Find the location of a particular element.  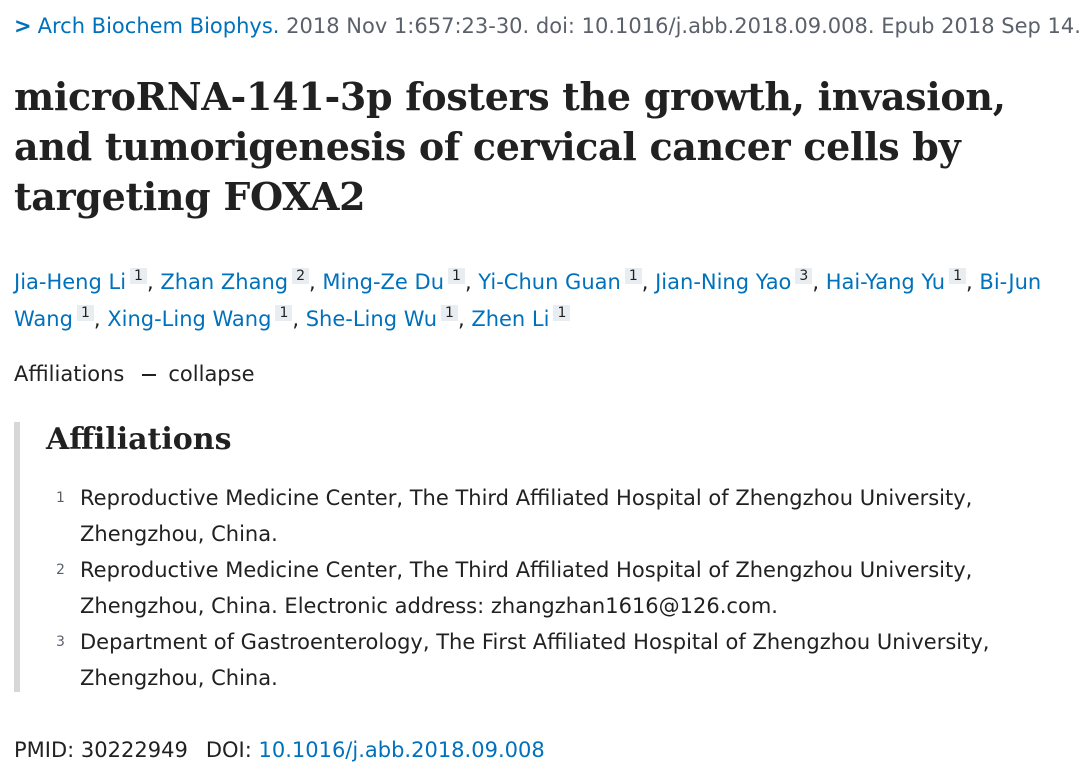

author-item: Hai-Yang Yu 1 is located at coordinates (896, 281).